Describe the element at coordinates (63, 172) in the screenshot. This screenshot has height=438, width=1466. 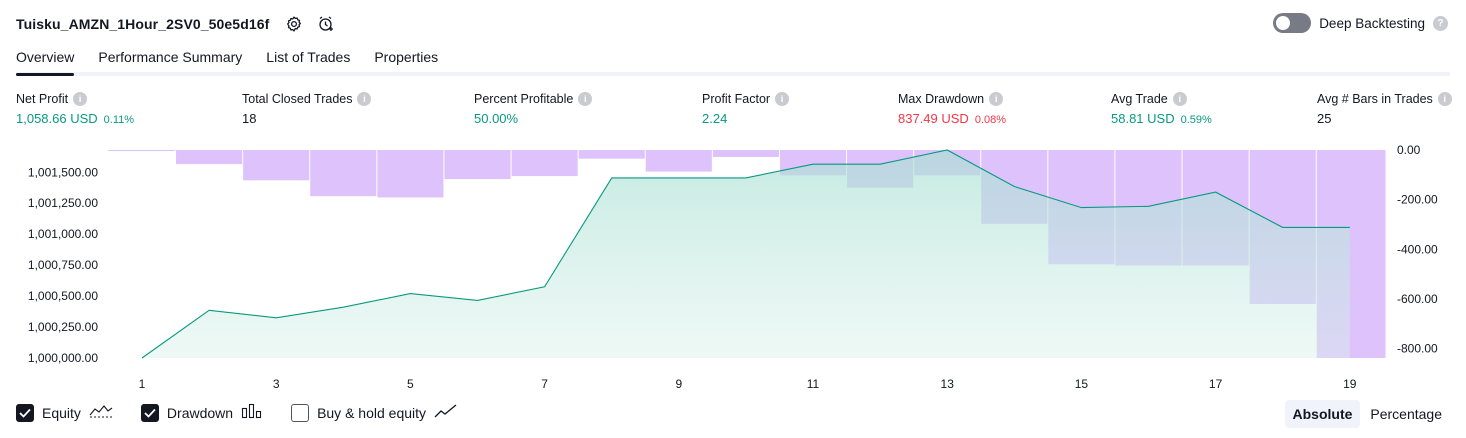
I see `left-axis-tick-label: 1,001,500.00` at that location.